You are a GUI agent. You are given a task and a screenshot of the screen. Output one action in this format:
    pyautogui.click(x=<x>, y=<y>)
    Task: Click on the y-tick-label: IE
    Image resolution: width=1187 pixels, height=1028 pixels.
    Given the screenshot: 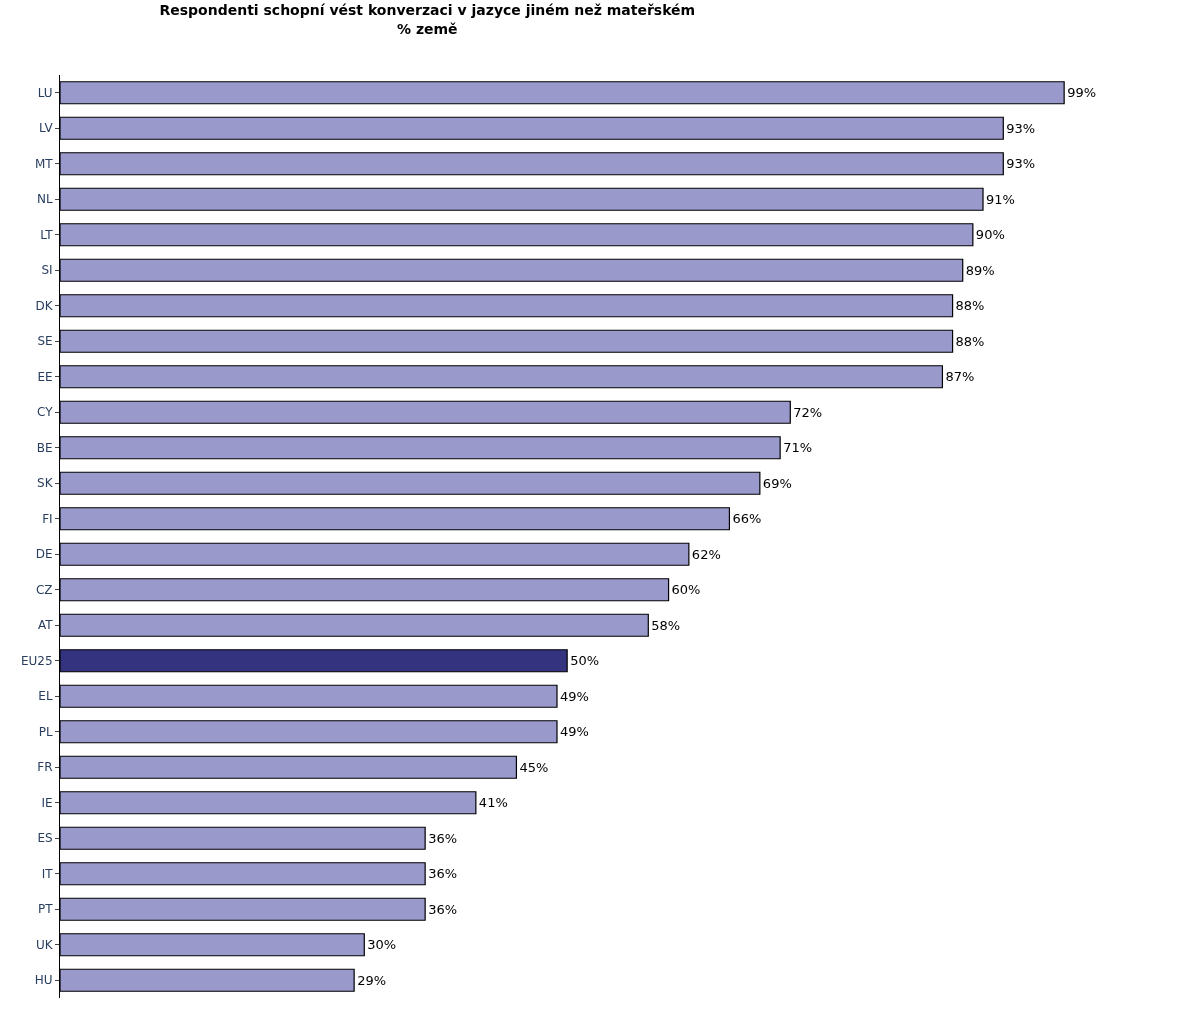 What is the action you would take?
    pyautogui.click(x=47, y=802)
    